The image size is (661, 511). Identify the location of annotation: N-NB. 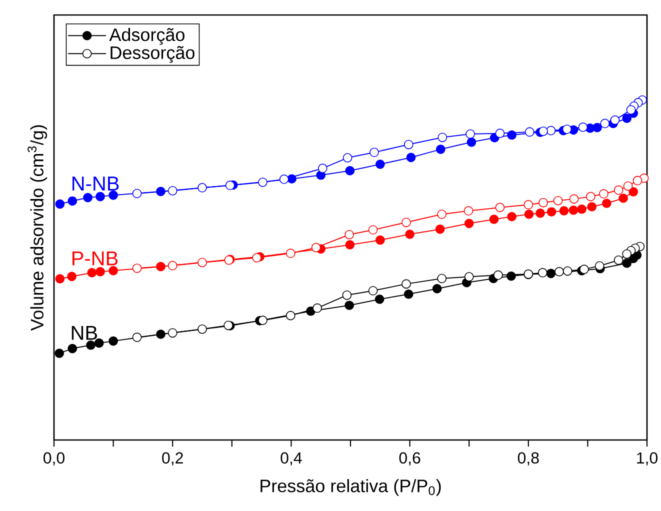
(95, 183).